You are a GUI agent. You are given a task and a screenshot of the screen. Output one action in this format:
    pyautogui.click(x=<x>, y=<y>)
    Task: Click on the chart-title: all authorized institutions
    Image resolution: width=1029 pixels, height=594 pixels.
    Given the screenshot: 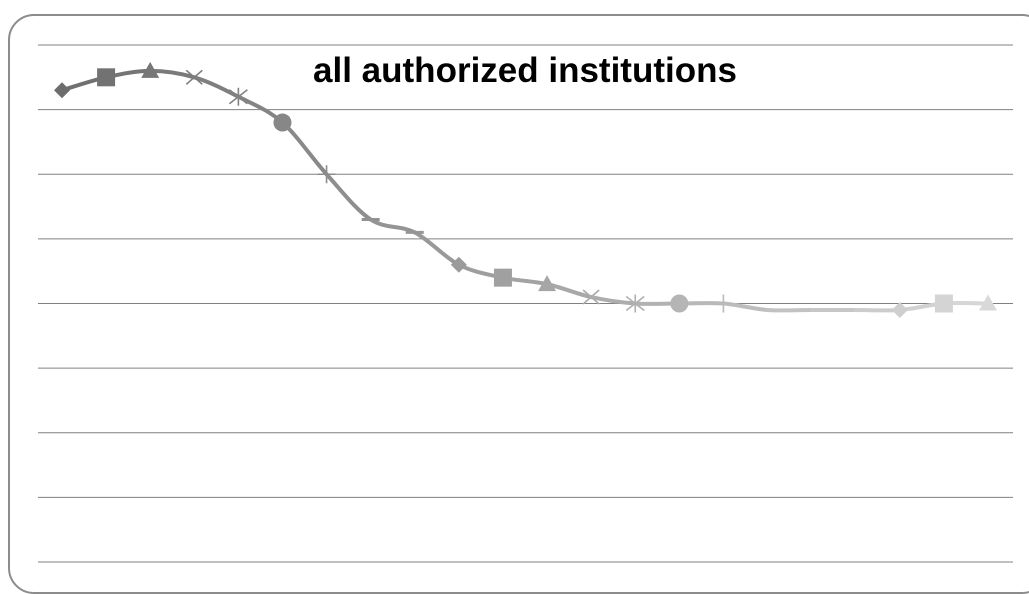 What is the action you would take?
    pyautogui.click(x=525, y=70)
    